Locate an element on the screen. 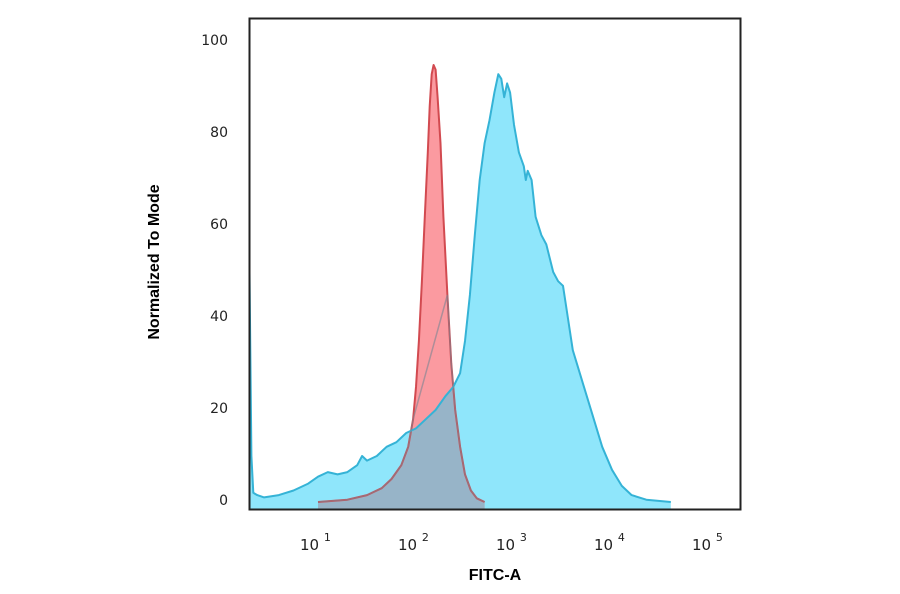 The width and height of the screenshot is (900, 594). x-axis-label: FITC-A is located at coordinates (495, 575).